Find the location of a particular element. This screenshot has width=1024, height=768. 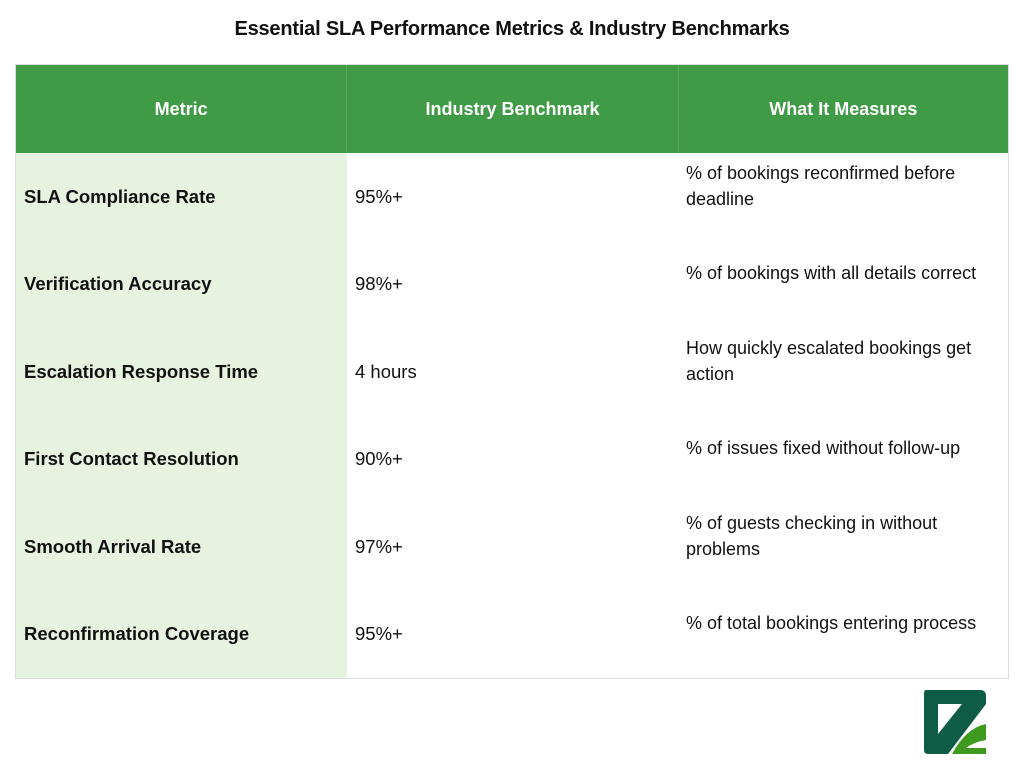

measures-text: % of guests checking in without problems is located at coordinates (812, 535).